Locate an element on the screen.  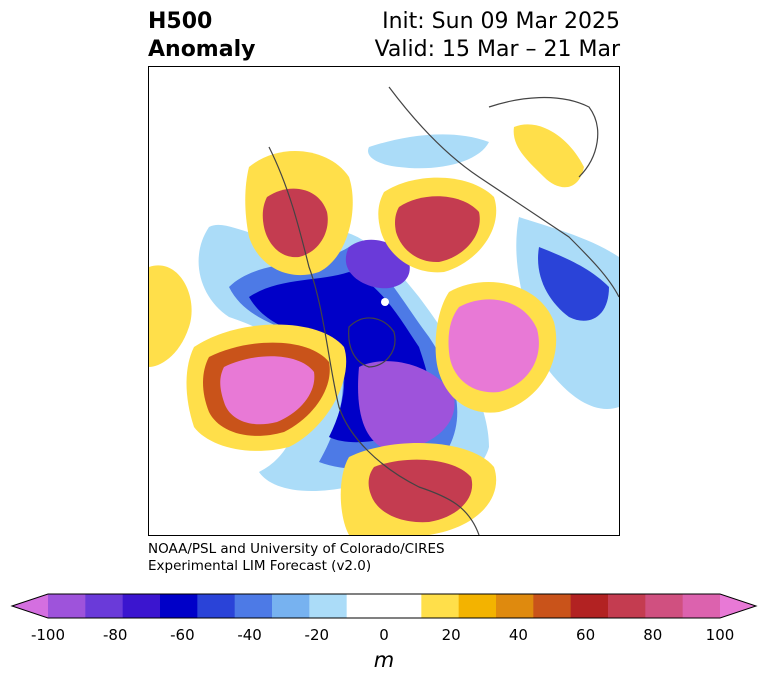
europe-coast is located at coordinates (543, 137).